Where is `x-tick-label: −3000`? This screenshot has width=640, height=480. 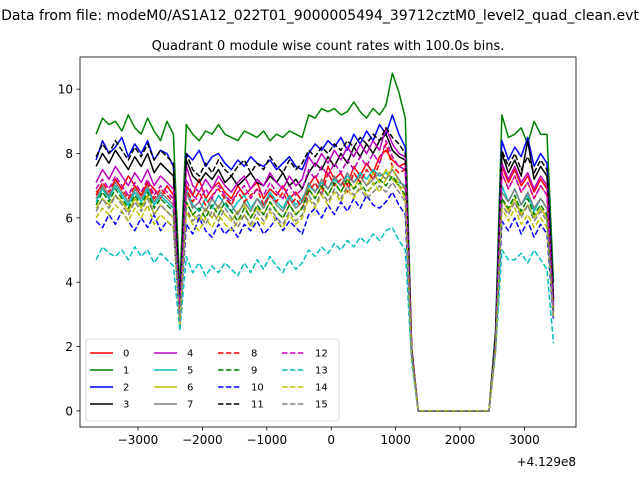
x-tick-label: −3000 is located at coordinates (138, 440).